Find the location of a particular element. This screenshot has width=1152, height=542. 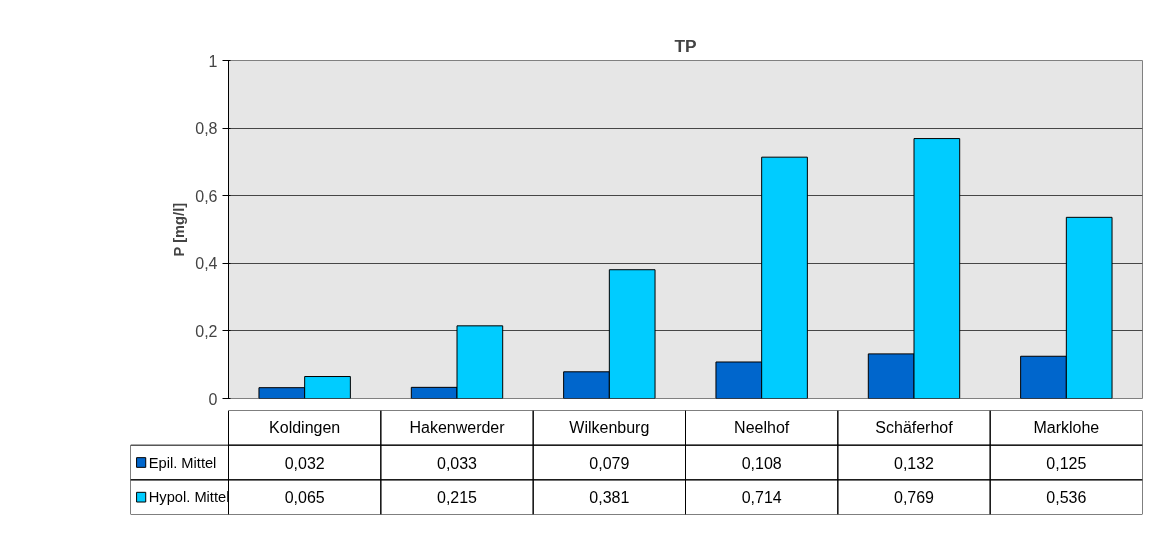

y-tick-label: 0,4 is located at coordinates (206, 264).